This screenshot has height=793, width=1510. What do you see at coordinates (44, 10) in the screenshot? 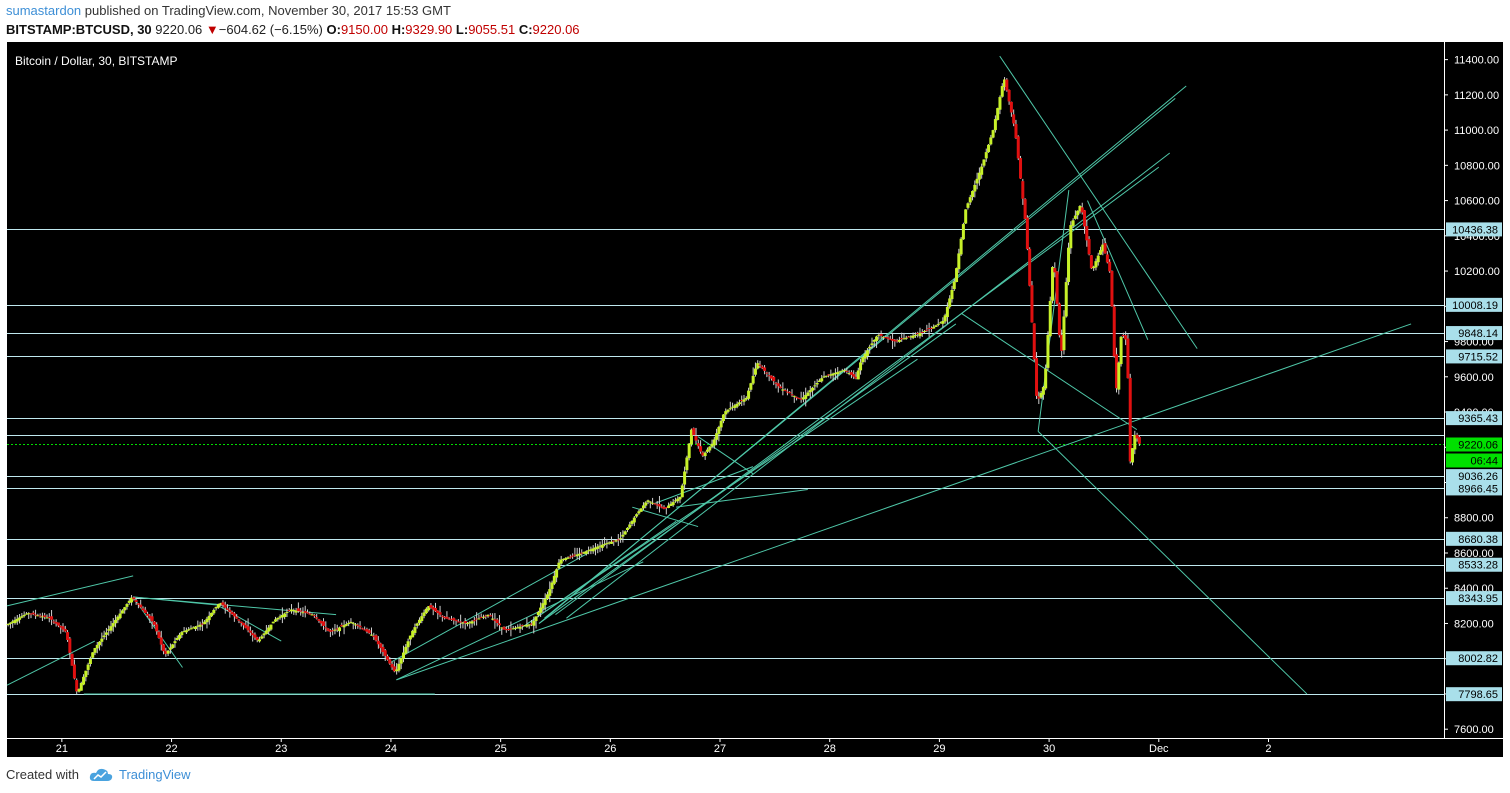
I see `author-link: sumastardon` at bounding box center [44, 10].